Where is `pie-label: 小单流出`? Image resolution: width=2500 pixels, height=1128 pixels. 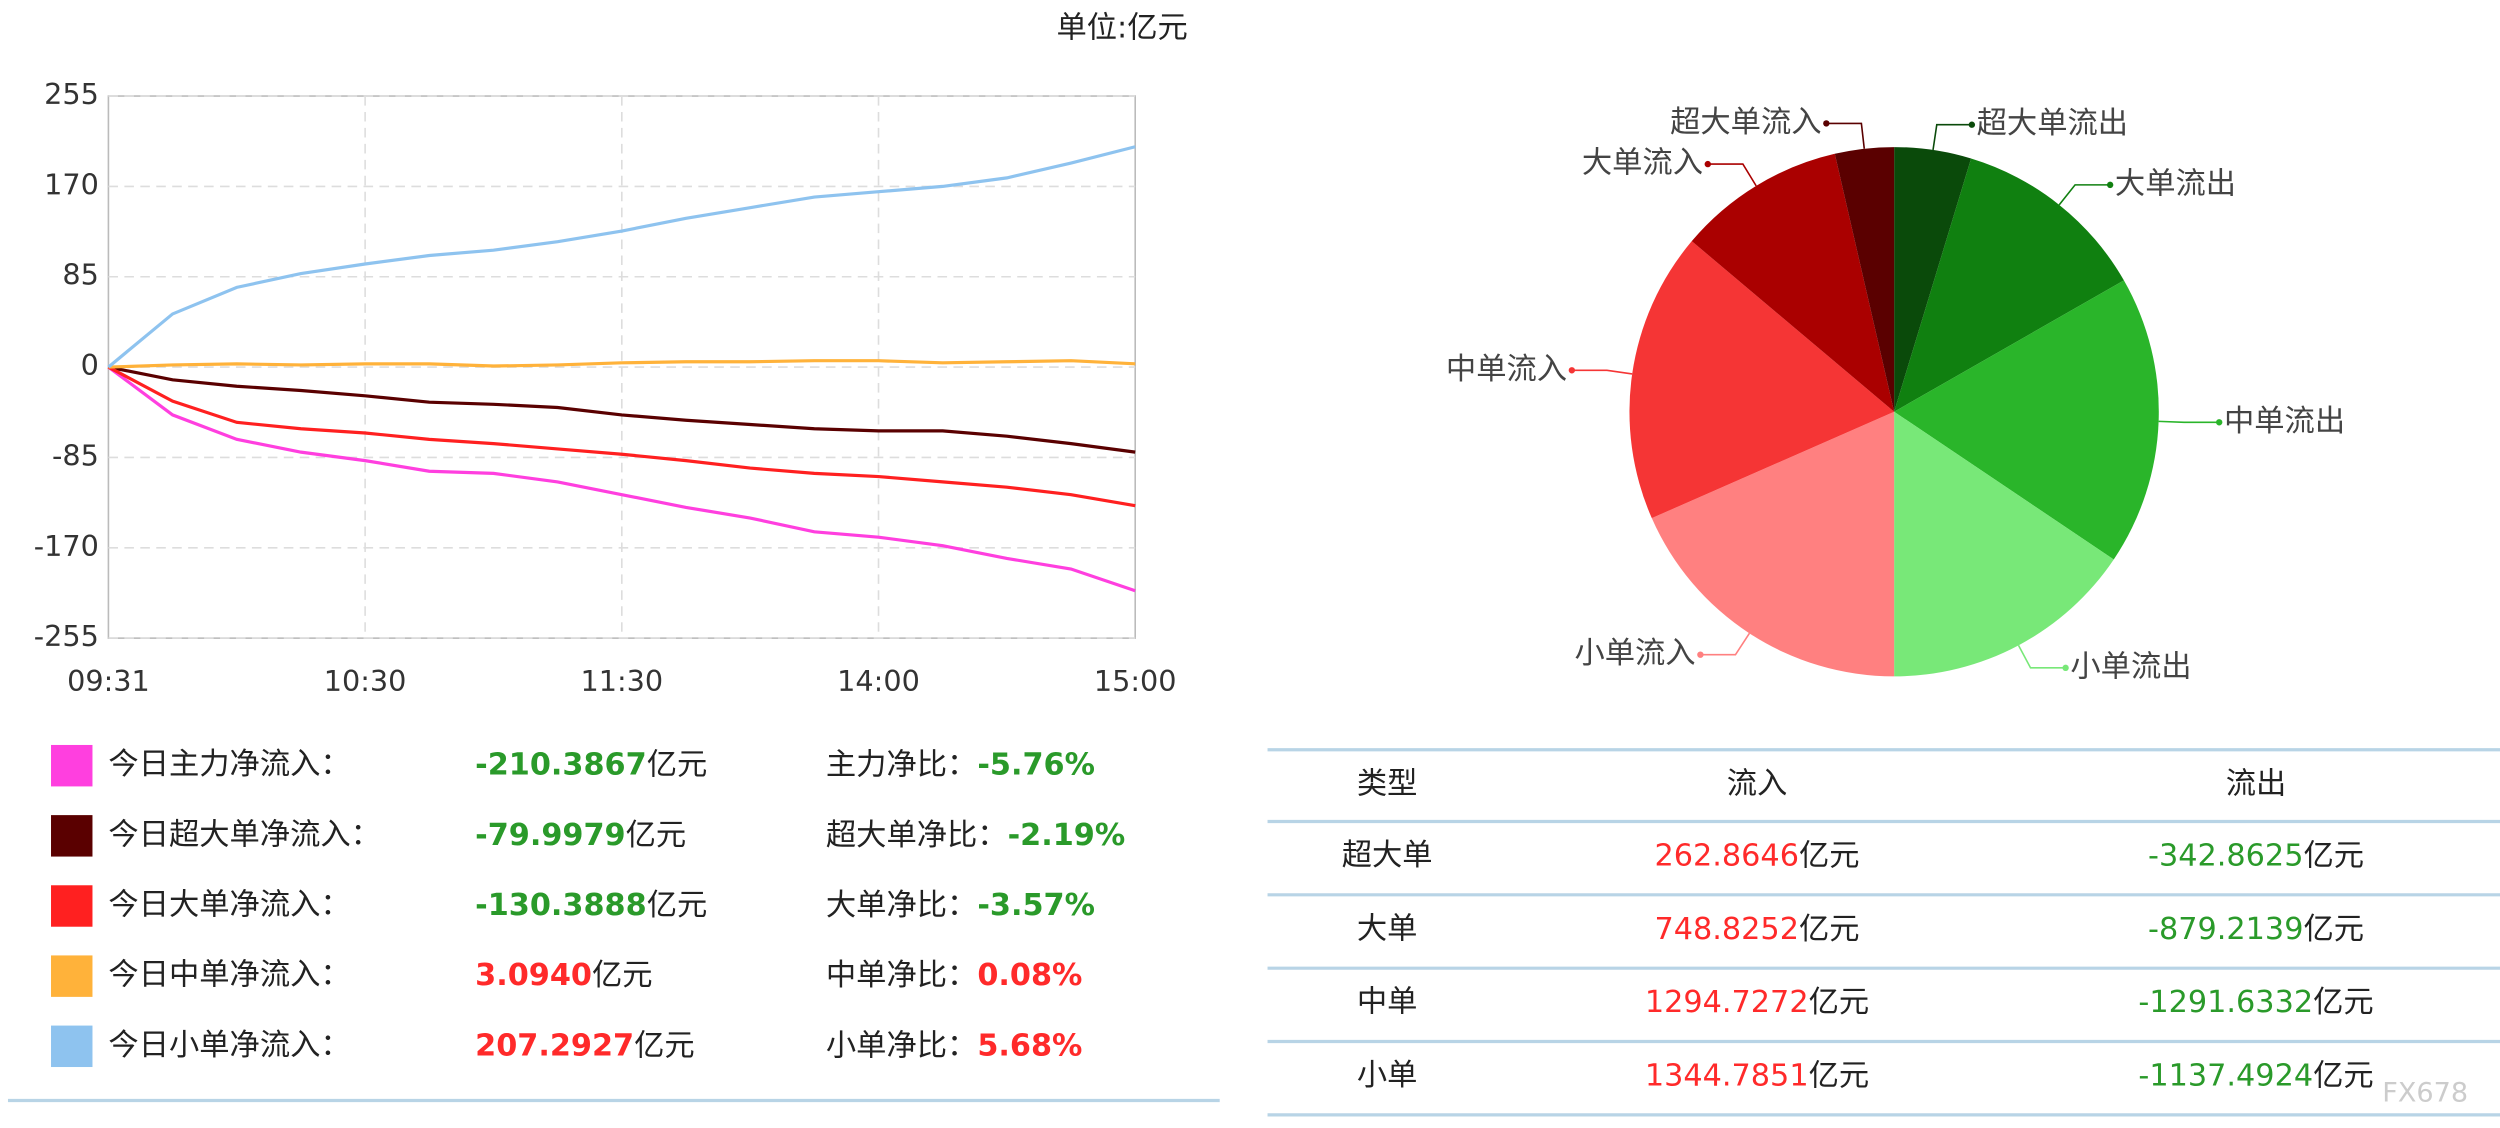 pie-label: 小单流出 is located at coordinates (2130, 666).